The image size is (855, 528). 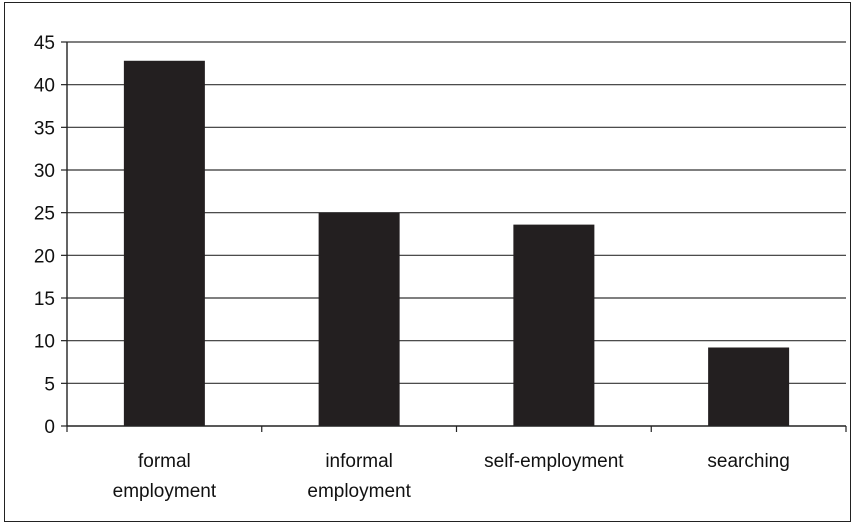 I want to click on category-label: formal, so click(x=164, y=461).